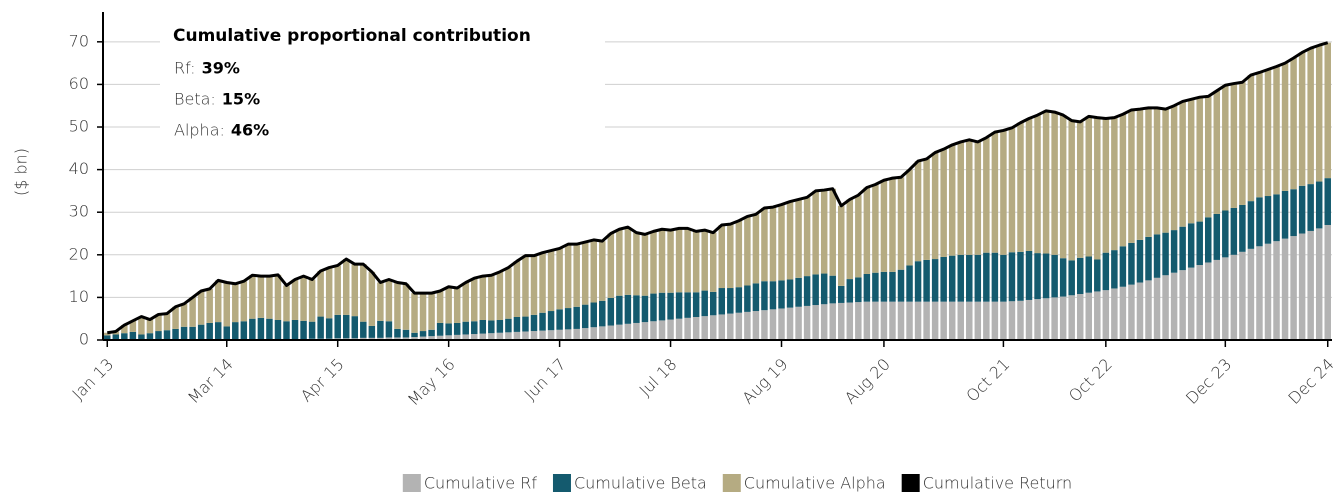 The image size is (1335, 494). Describe the element at coordinates (764, 381) in the screenshot. I see `x-tick-label: Aug 19` at that location.